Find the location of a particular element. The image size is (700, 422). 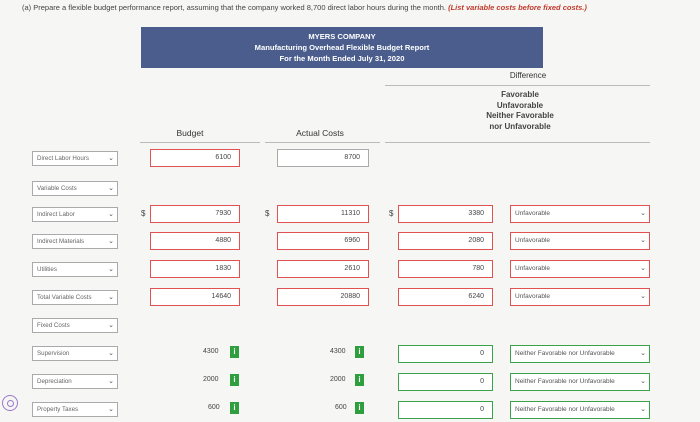

budget-column-header: Budget is located at coordinates (190, 133).